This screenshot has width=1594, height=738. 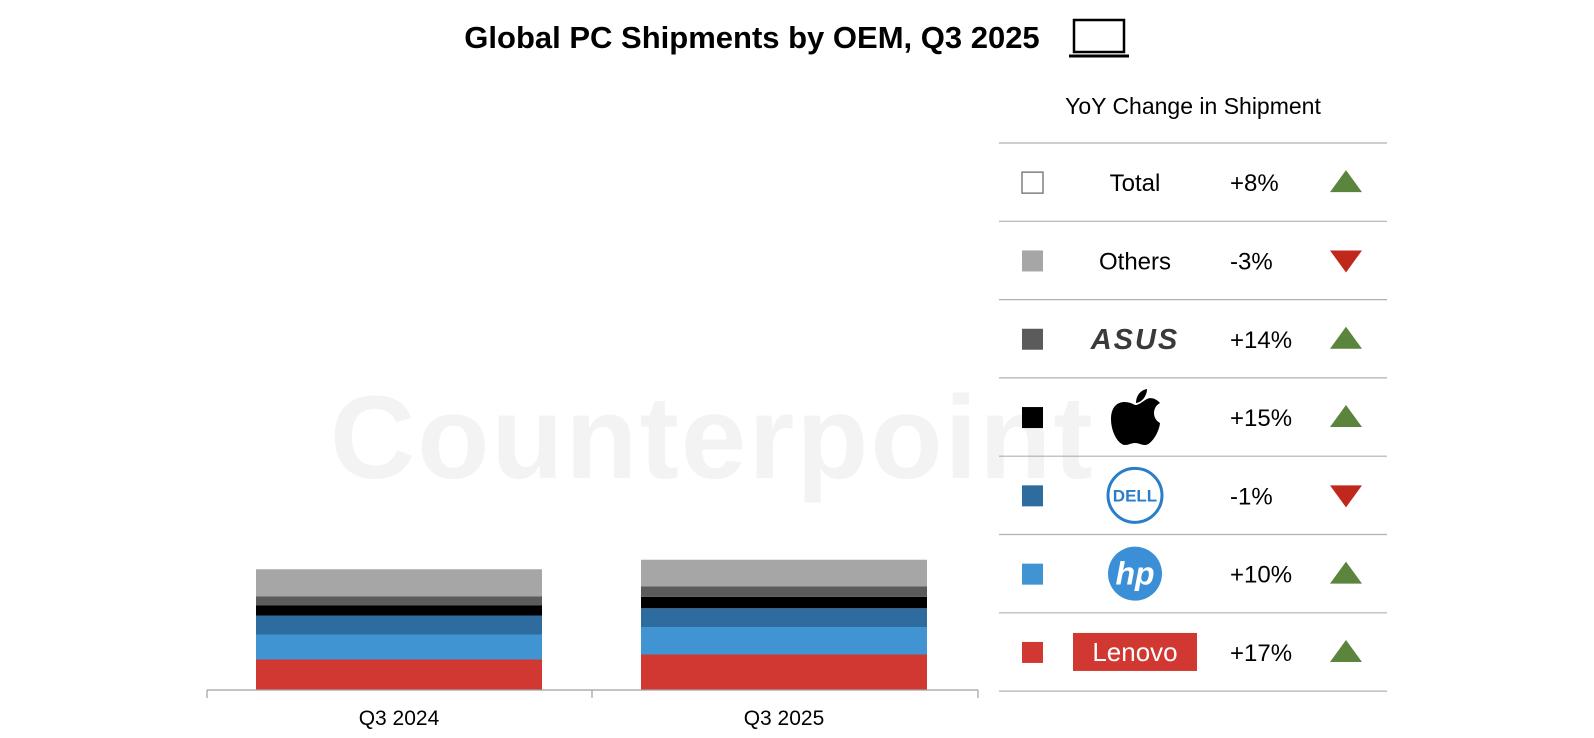 I want to click on legend-swatch-asus, so click(x=1032, y=339).